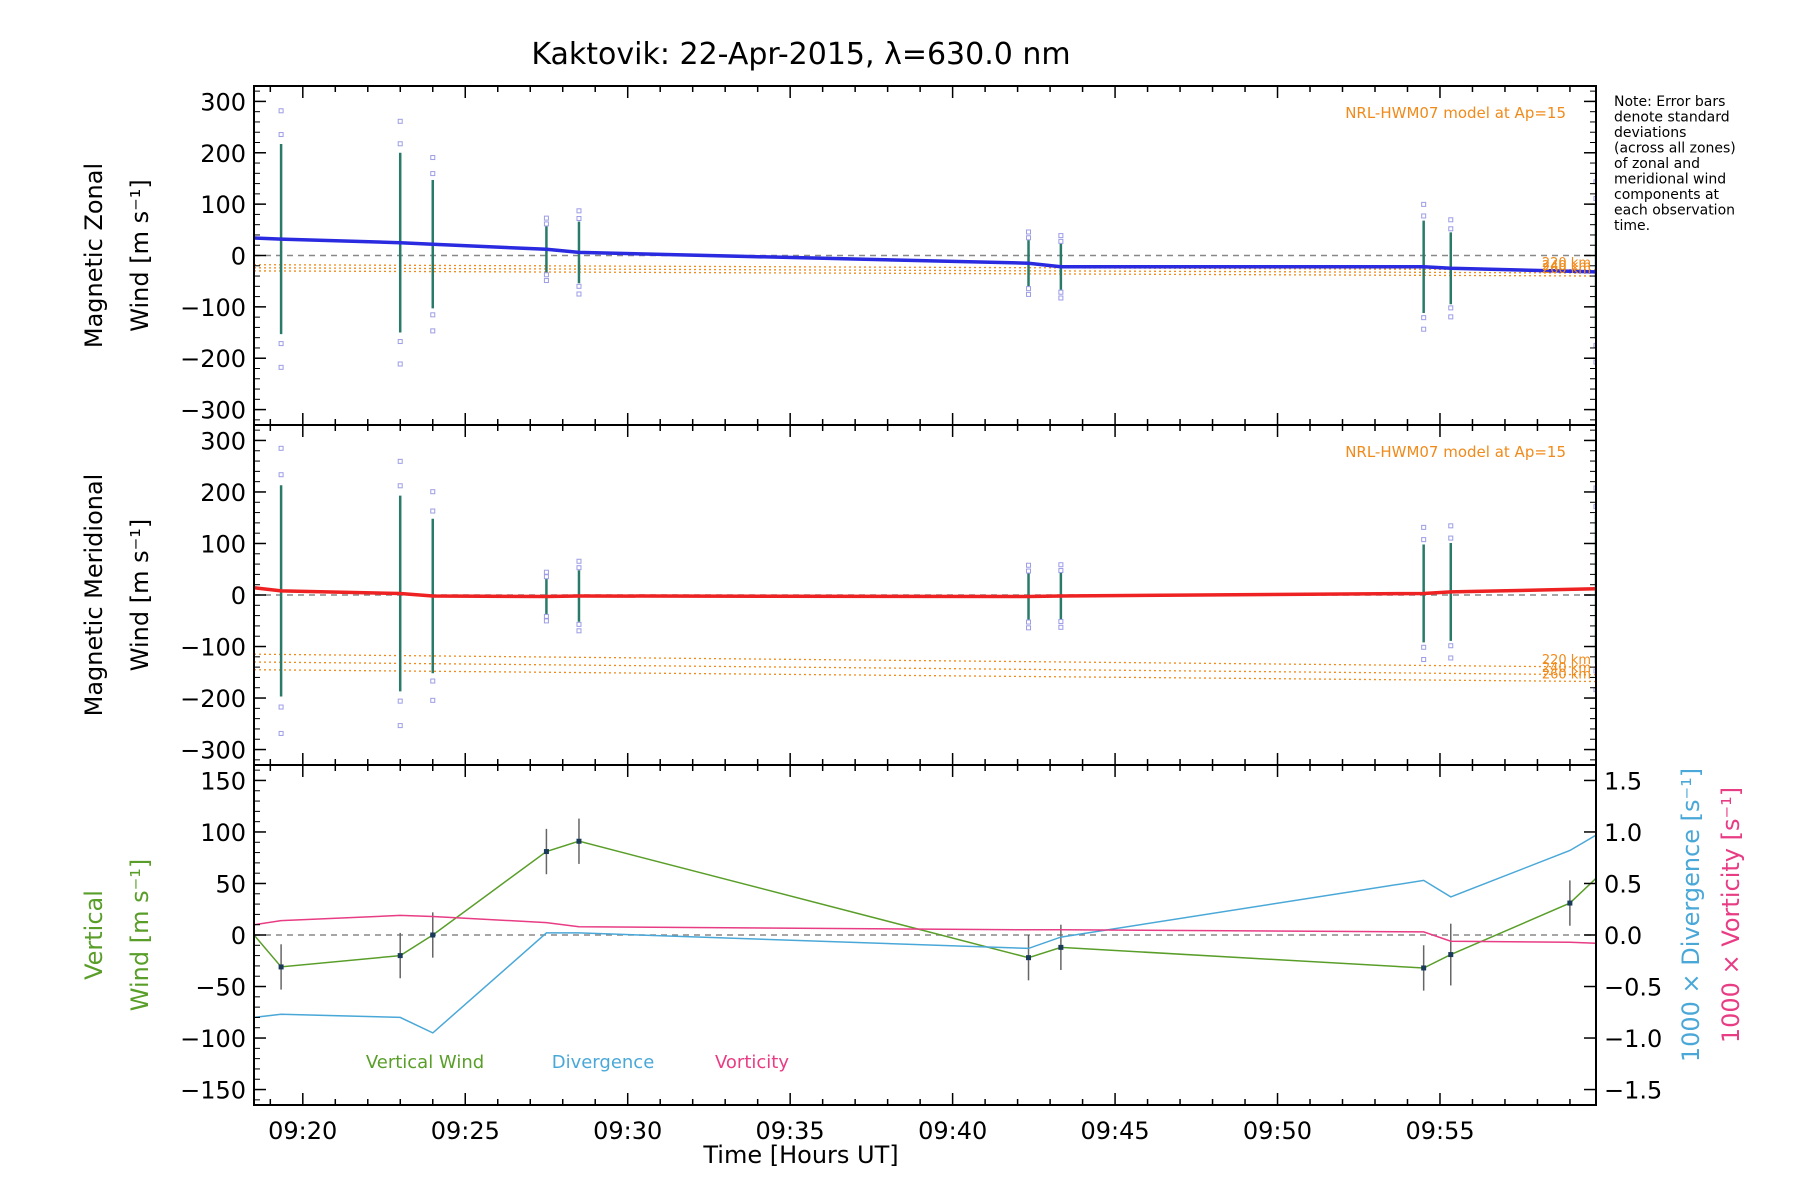 This screenshot has height=1200, width=1800. I want to click on note-line: components at, so click(1667, 195).